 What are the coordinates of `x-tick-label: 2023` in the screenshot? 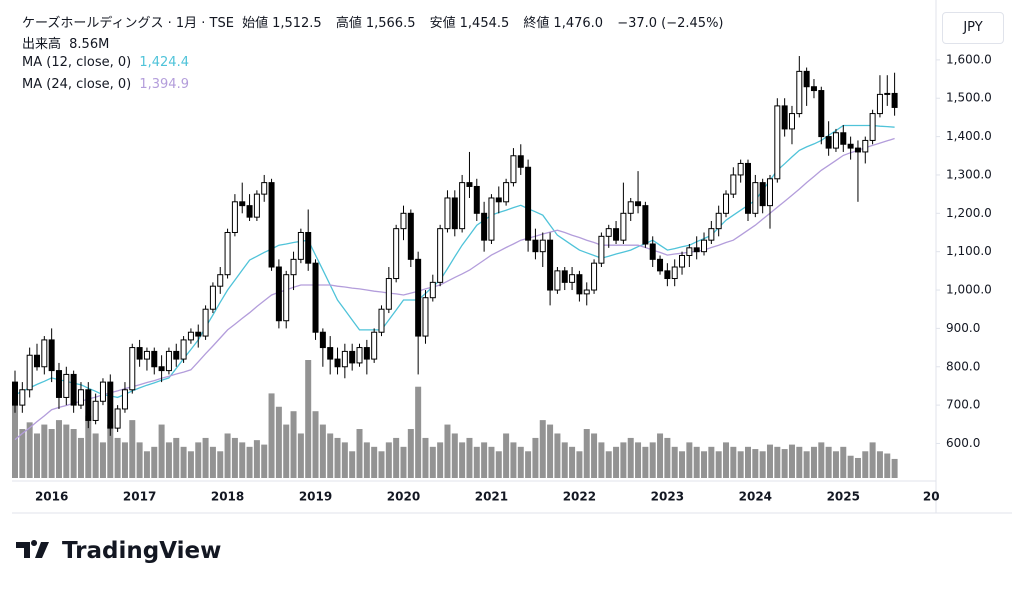 It's located at (667, 497).